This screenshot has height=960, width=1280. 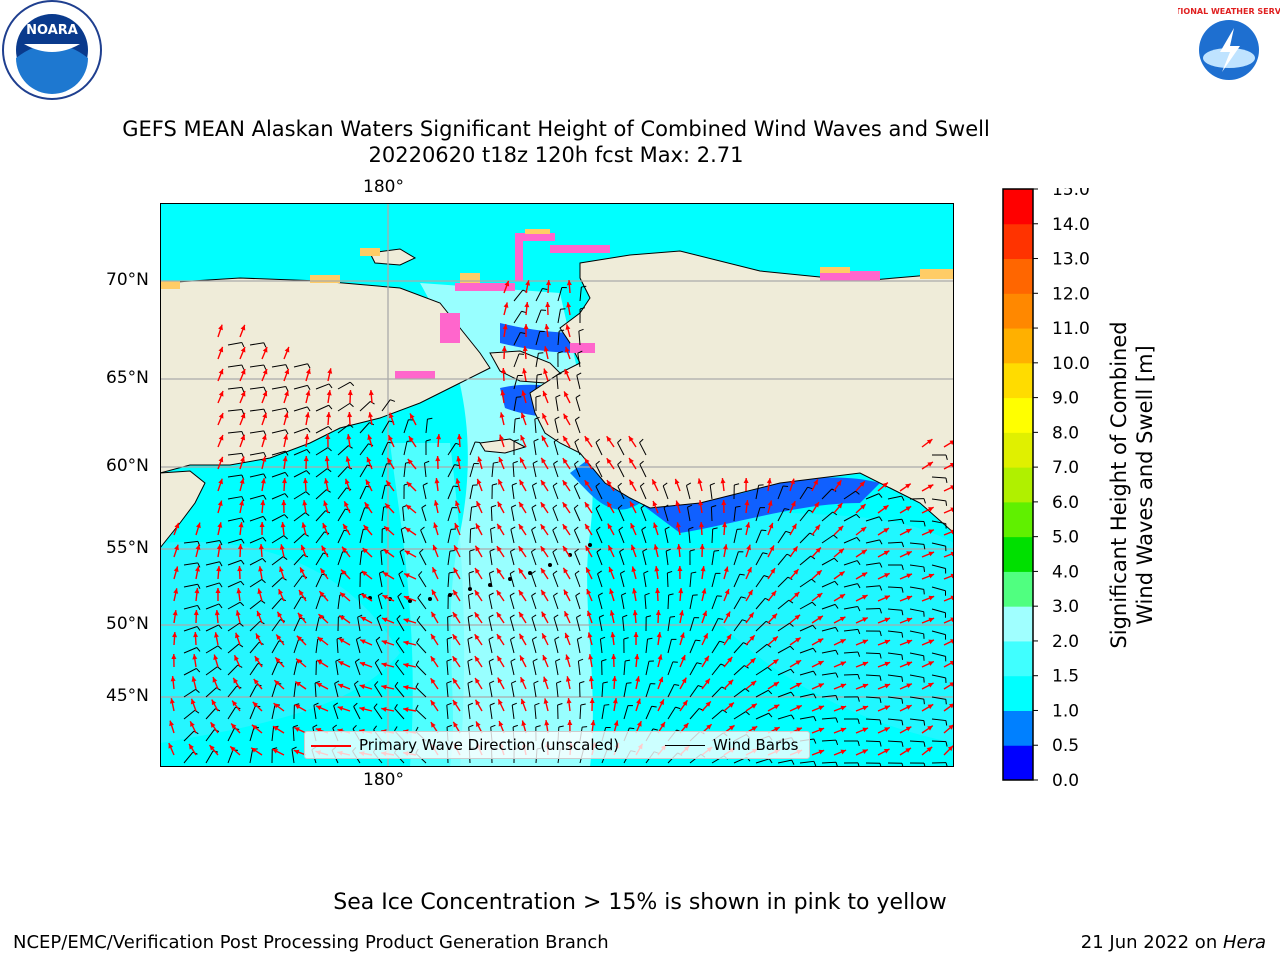 I want to click on colorbar-tick-label: 0.5, so click(x=1065, y=746).